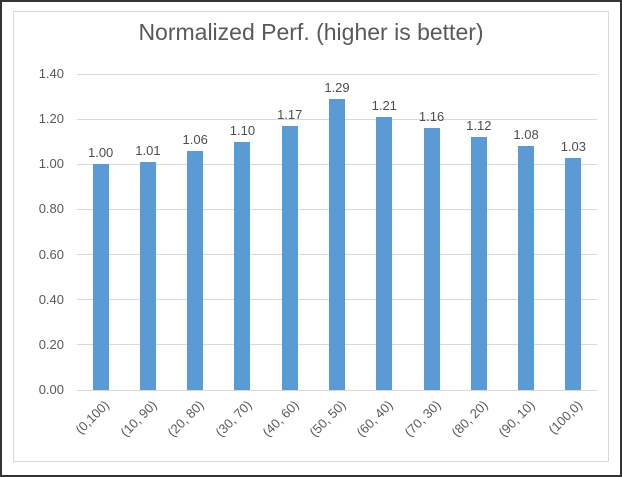 The height and width of the screenshot is (477, 622). Describe the element at coordinates (51, 299) in the screenshot. I see `y-axis-tick-label: 0.40` at that location.